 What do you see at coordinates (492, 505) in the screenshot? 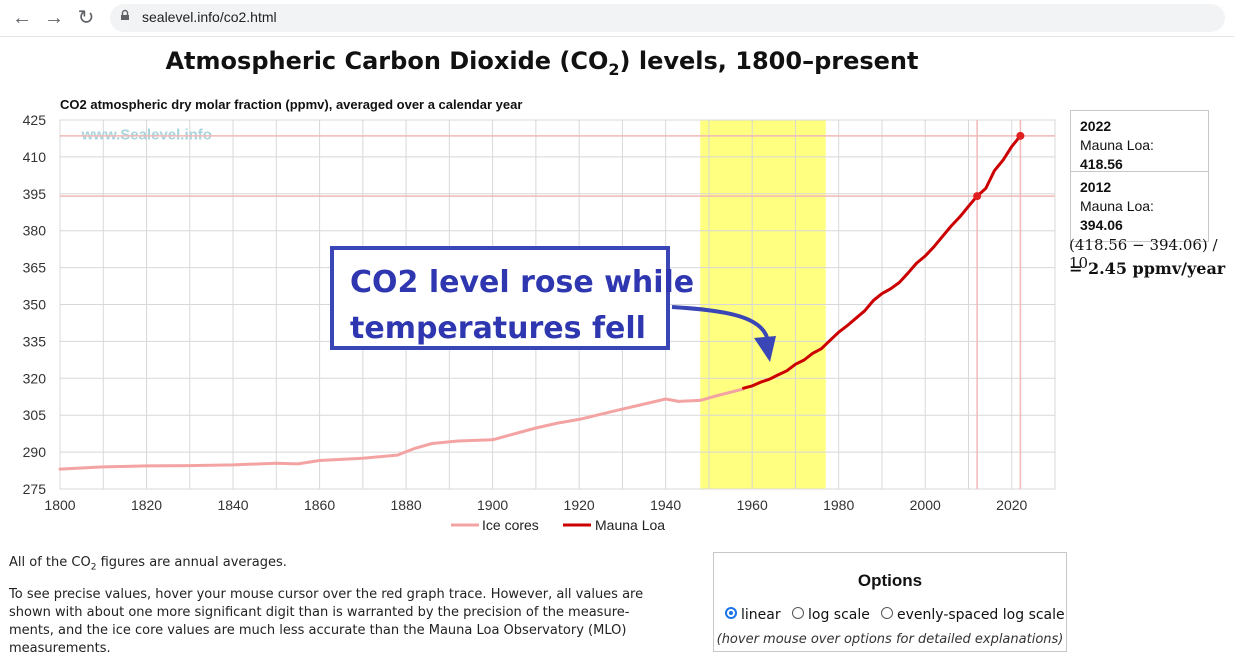
I see `x-tick-label: 1900` at bounding box center [492, 505].